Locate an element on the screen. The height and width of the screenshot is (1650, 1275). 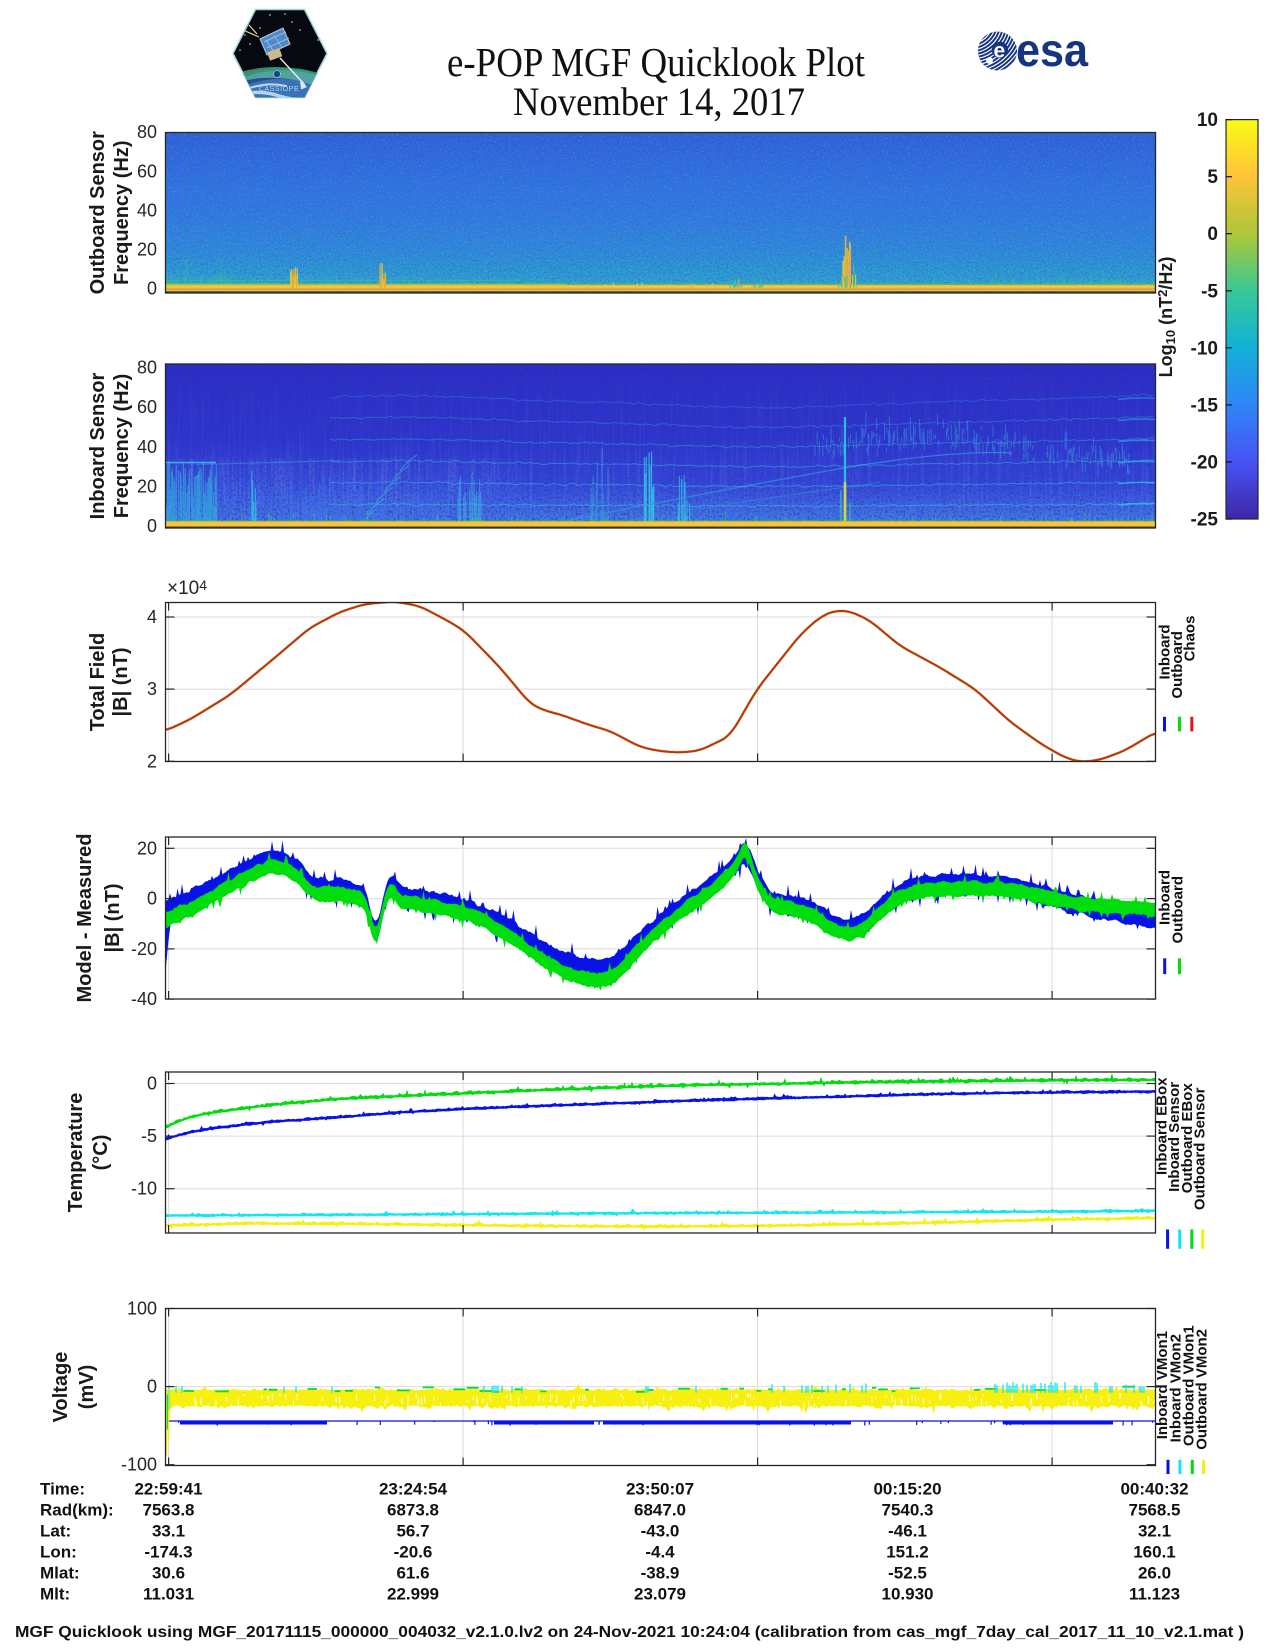
svg-text: 10.930 is located at coordinates (908, 1594).